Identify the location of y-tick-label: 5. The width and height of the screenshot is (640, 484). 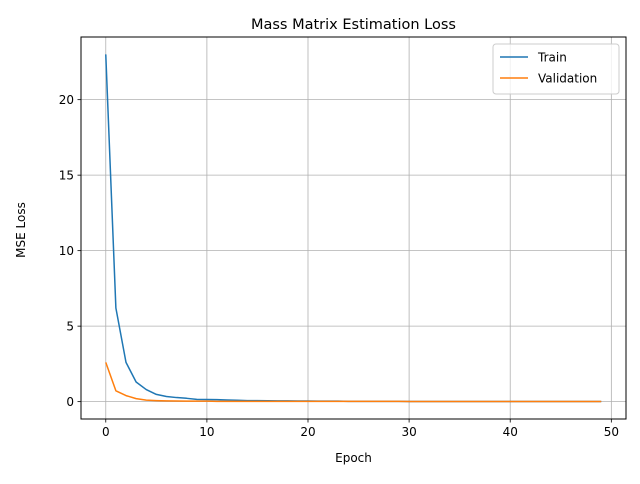
(70, 327).